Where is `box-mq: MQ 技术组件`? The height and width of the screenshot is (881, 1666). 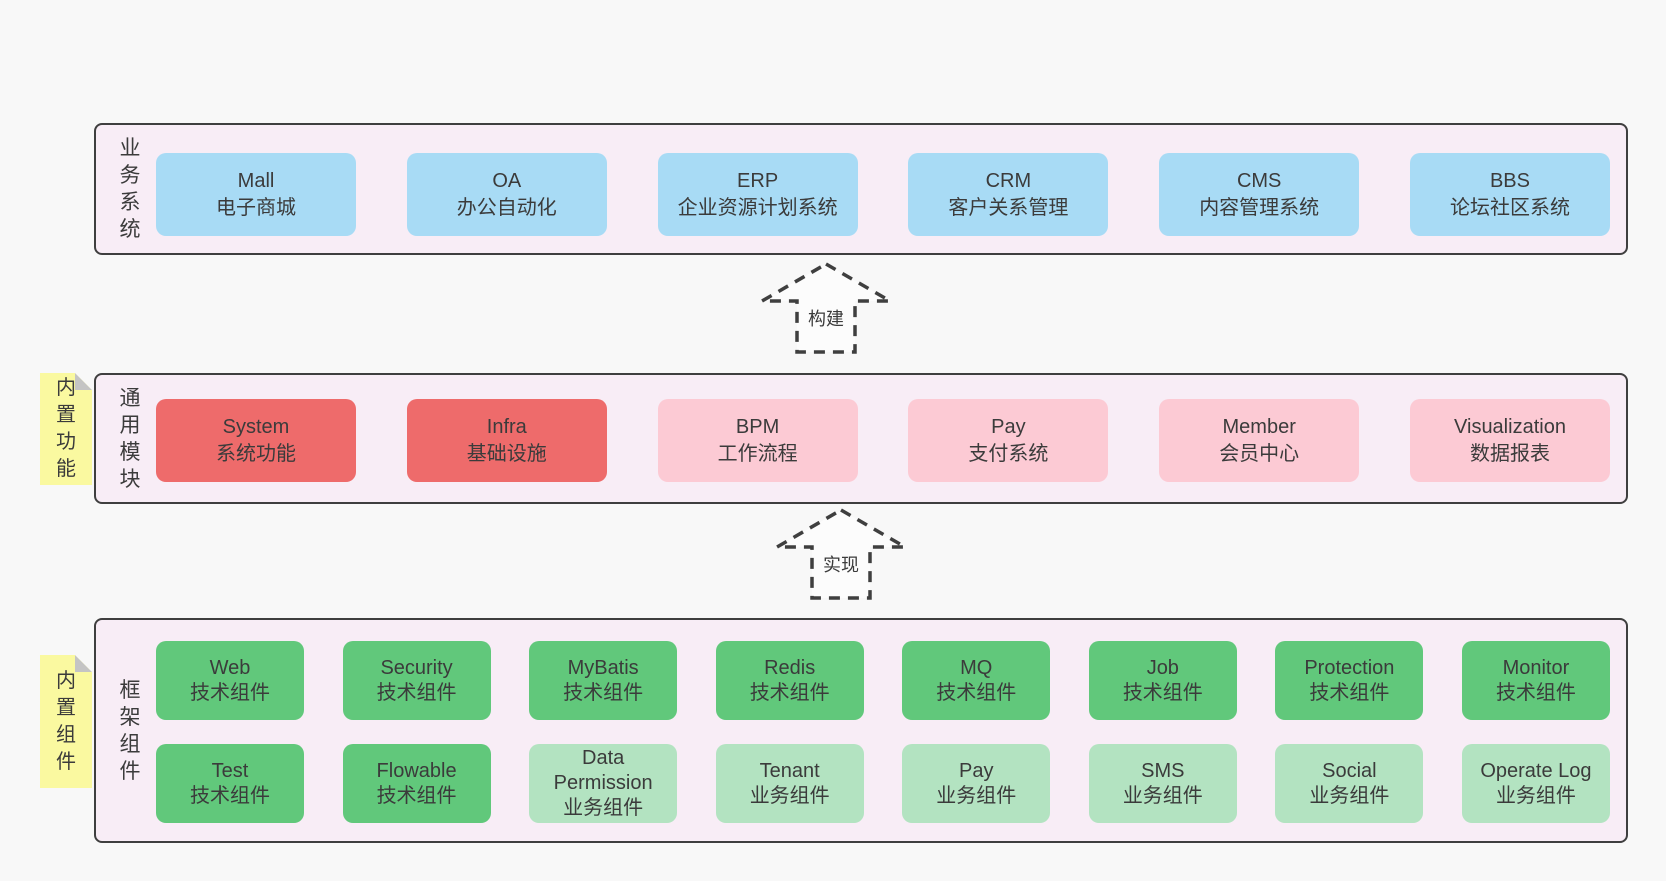 box-mq: MQ 技术组件 is located at coordinates (976, 680).